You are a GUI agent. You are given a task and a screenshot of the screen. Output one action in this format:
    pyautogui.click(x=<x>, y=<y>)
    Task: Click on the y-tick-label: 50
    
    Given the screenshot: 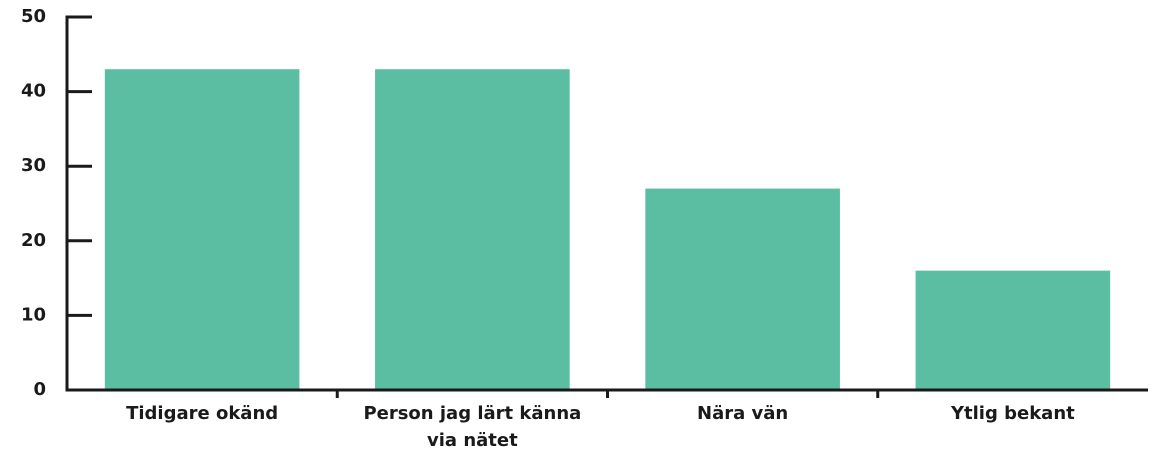 What is the action you would take?
    pyautogui.click(x=33, y=16)
    